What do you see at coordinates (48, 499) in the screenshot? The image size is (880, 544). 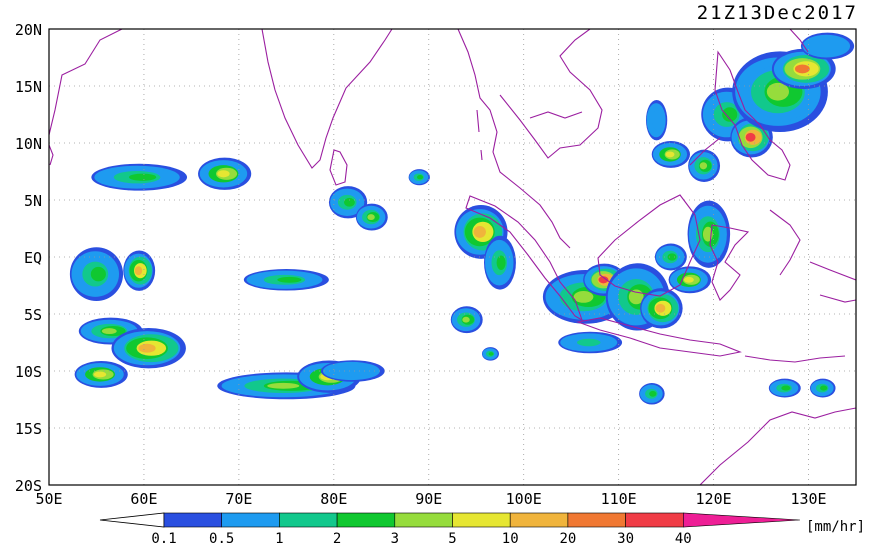 I see `lon-tick-label: 50E` at bounding box center [48, 499].